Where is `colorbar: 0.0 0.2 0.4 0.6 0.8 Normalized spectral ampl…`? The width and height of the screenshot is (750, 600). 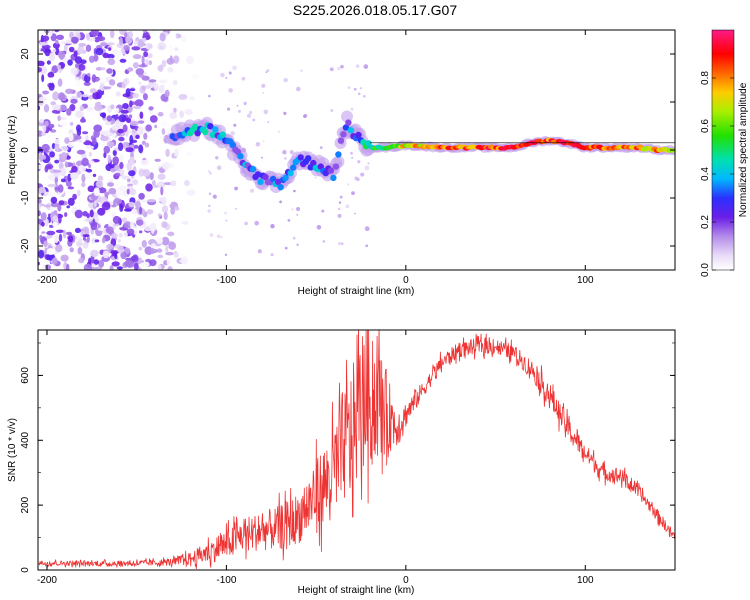 colorbar: 0.0 0.2 0.4 0.6 0.8 Normalized spectral ampl… is located at coordinates (724, 153).